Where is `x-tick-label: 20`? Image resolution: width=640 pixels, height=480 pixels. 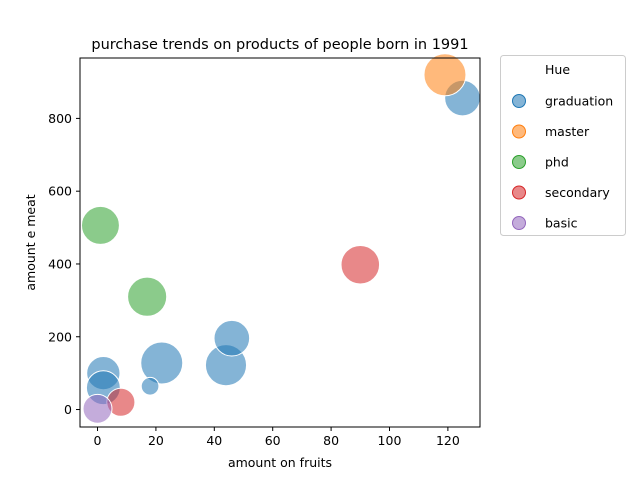 x-tick-label: 20 is located at coordinates (156, 440).